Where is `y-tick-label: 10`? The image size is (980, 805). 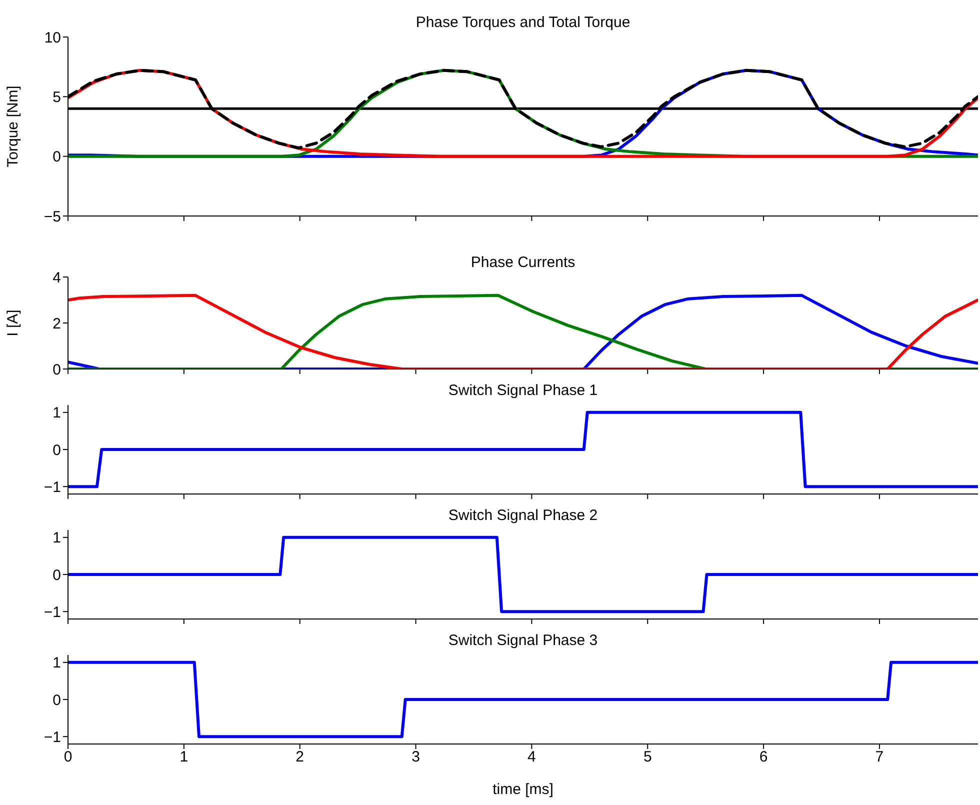
y-tick-label: 10 is located at coordinates (52, 37).